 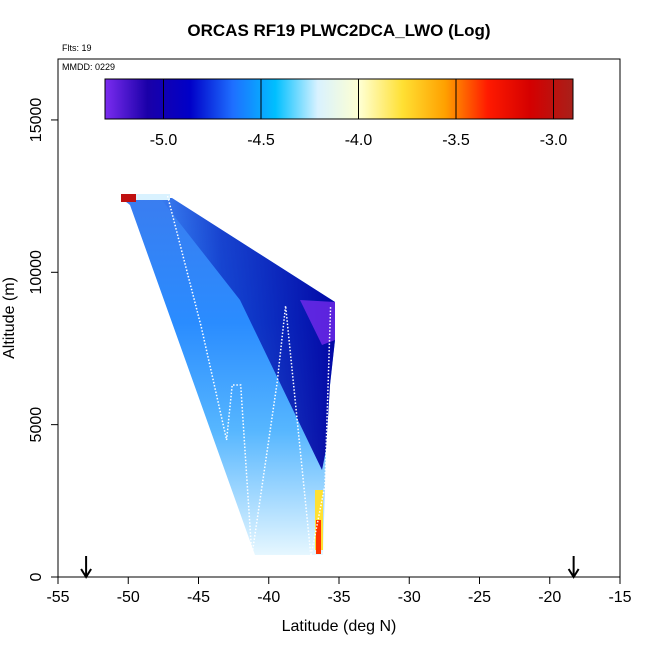 What do you see at coordinates (198, 597) in the screenshot?
I see `x-tick-label: -45` at bounding box center [198, 597].